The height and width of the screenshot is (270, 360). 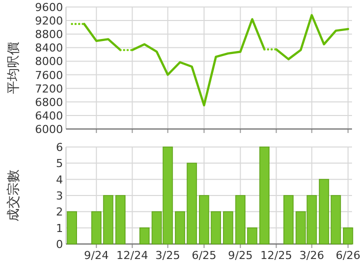 I want to click on y-tick-label: 1, so click(x=59, y=228).